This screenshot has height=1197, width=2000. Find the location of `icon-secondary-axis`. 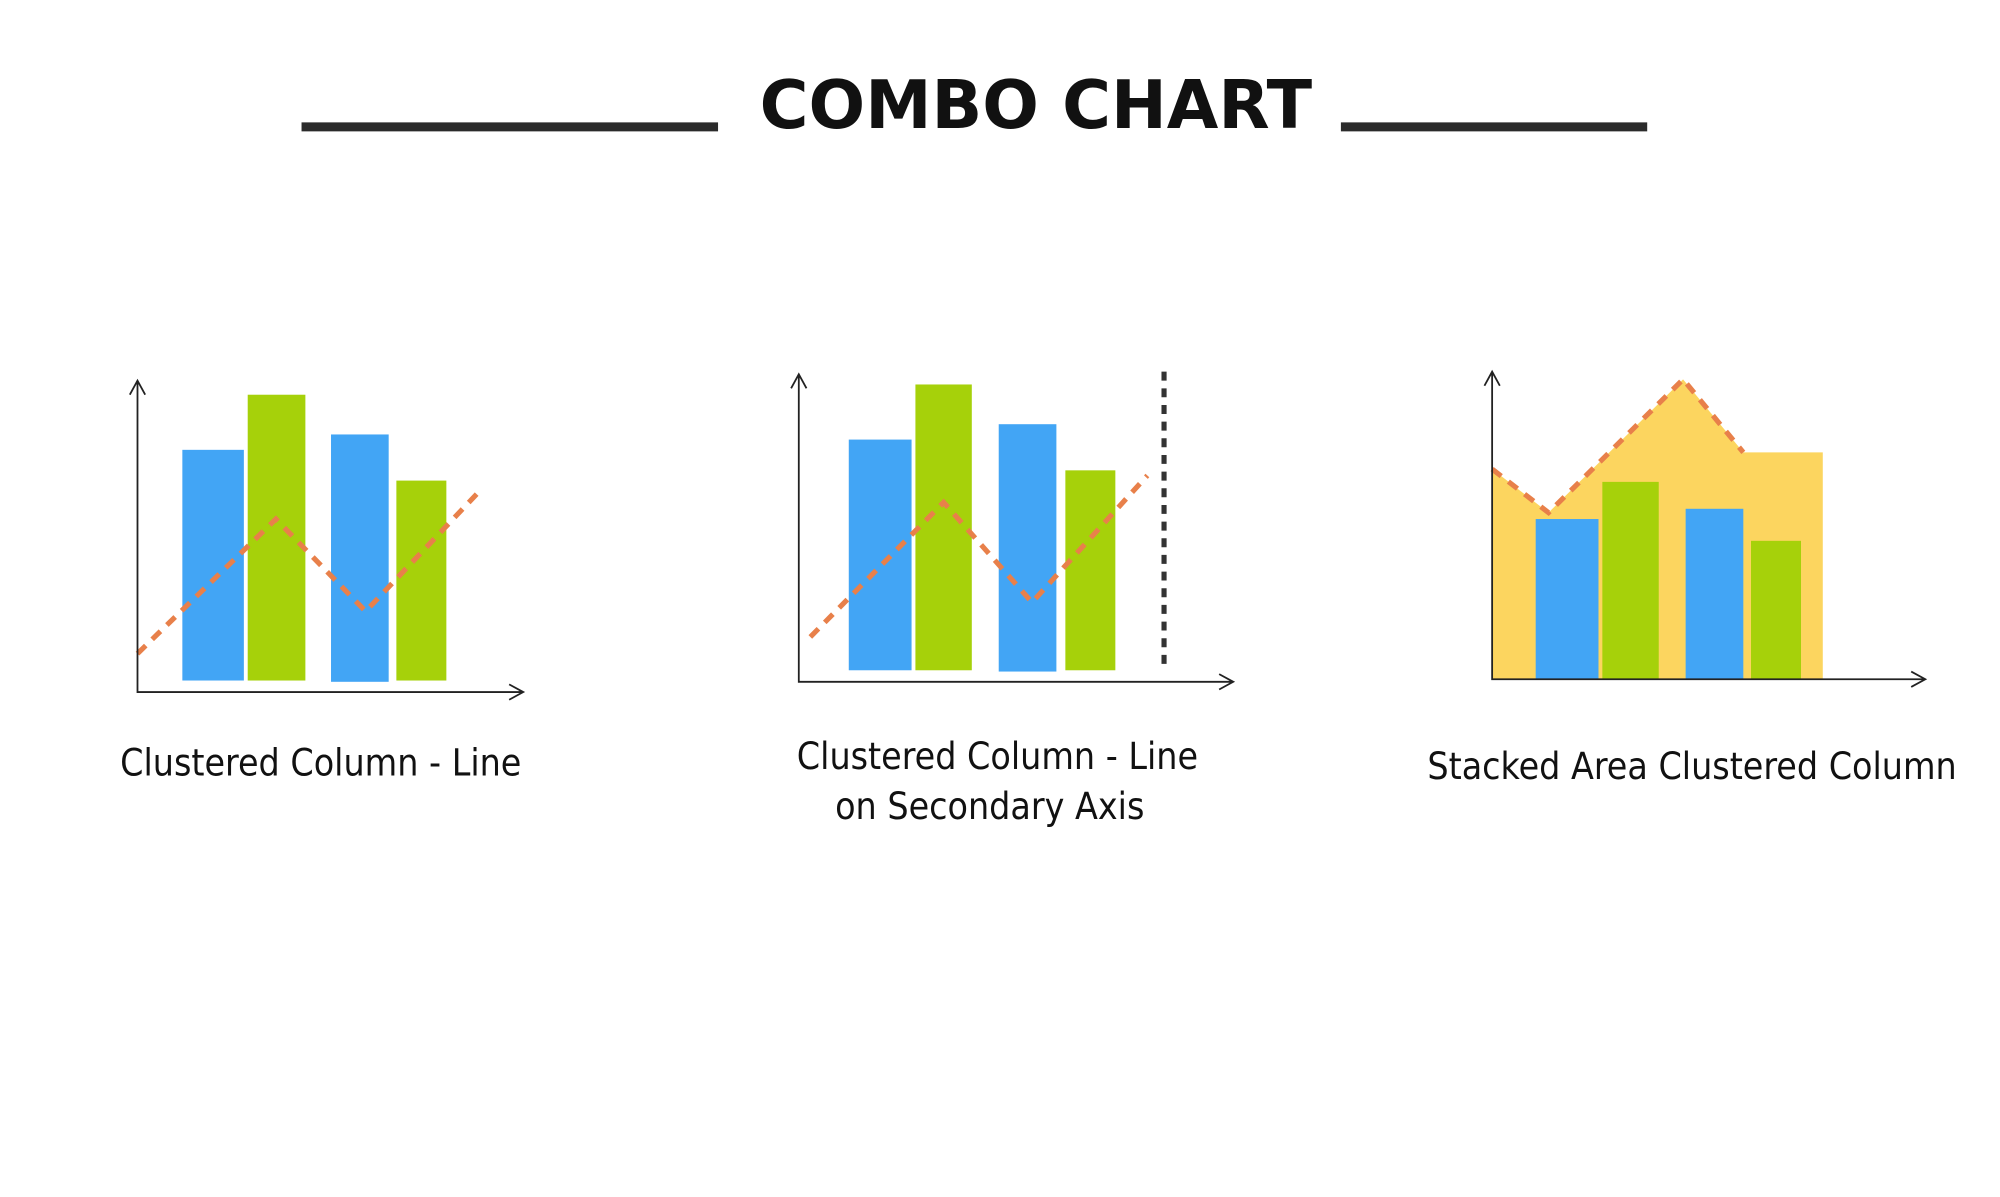

icon-secondary-axis is located at coordinates (1013, 531).